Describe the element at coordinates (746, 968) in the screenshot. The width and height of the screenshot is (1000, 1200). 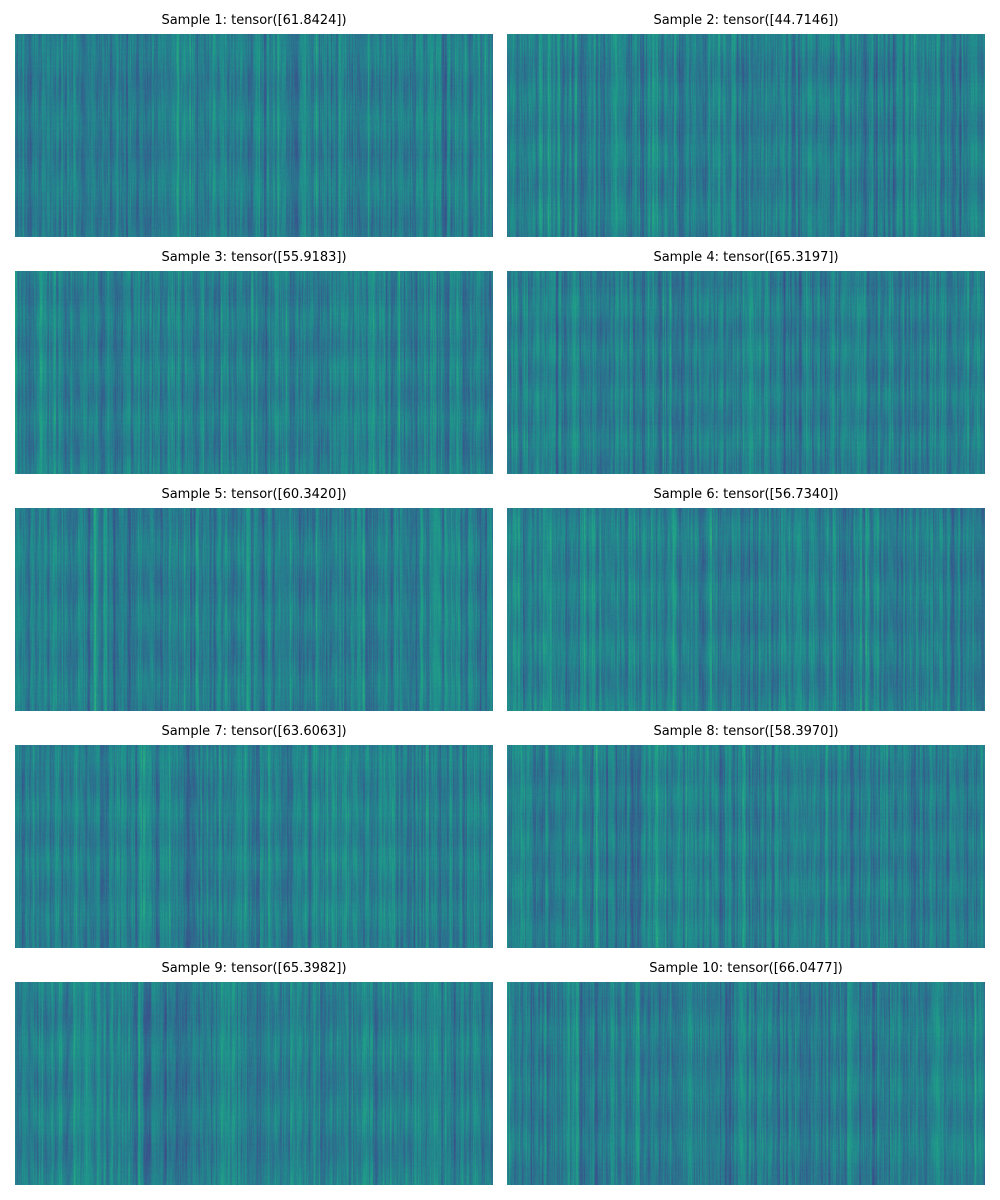
I see `panel-title: Sample 10: tensor([66.0477])` at that location.